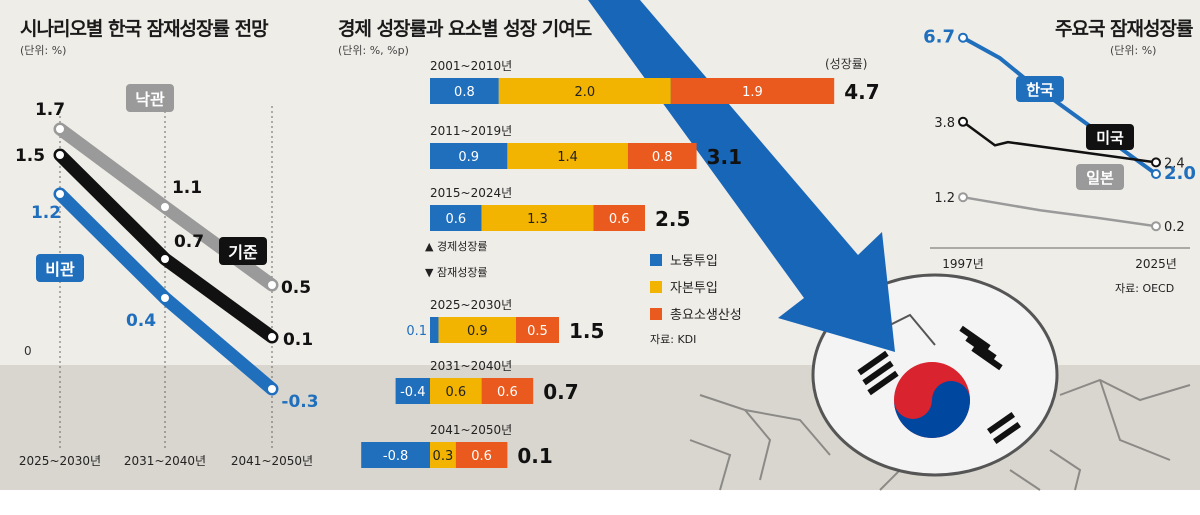  I want to click on legend-swatch-자본투입, so click(656, 287).